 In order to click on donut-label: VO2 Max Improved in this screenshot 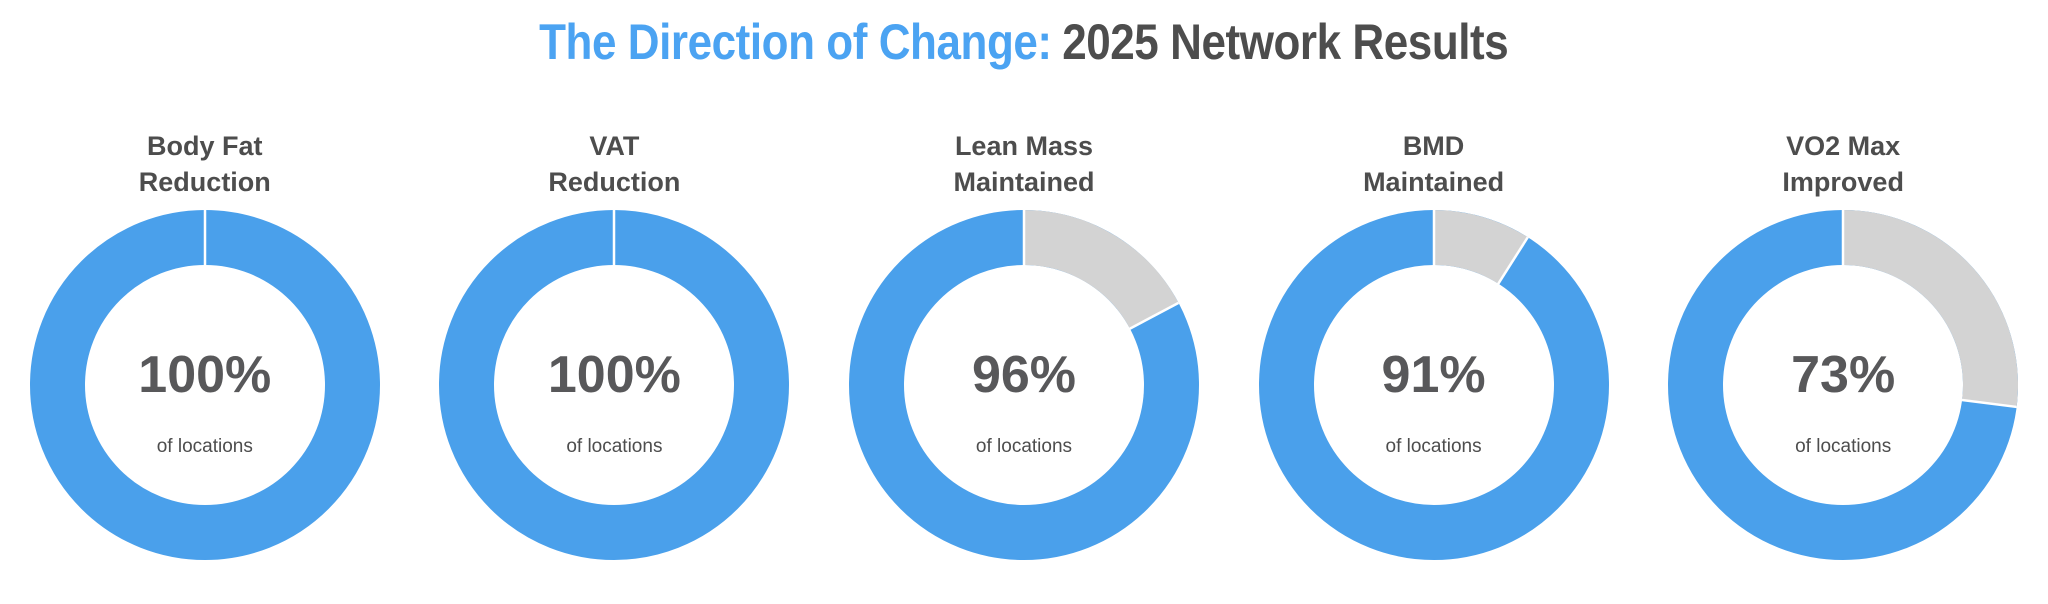, I will do `click(1843, 164)`.